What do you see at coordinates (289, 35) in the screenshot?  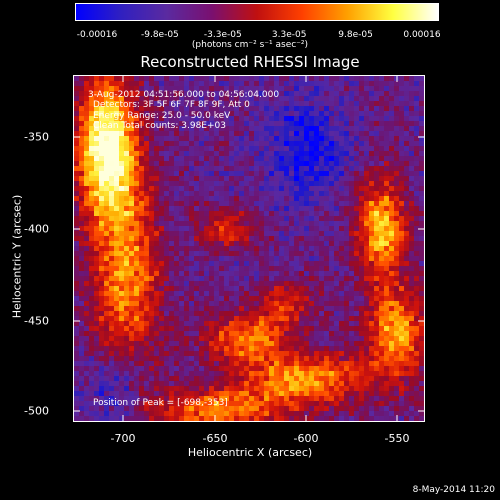 I see `colorbar-tick-label: 3.3e-05` at bounding box center [289, 35].